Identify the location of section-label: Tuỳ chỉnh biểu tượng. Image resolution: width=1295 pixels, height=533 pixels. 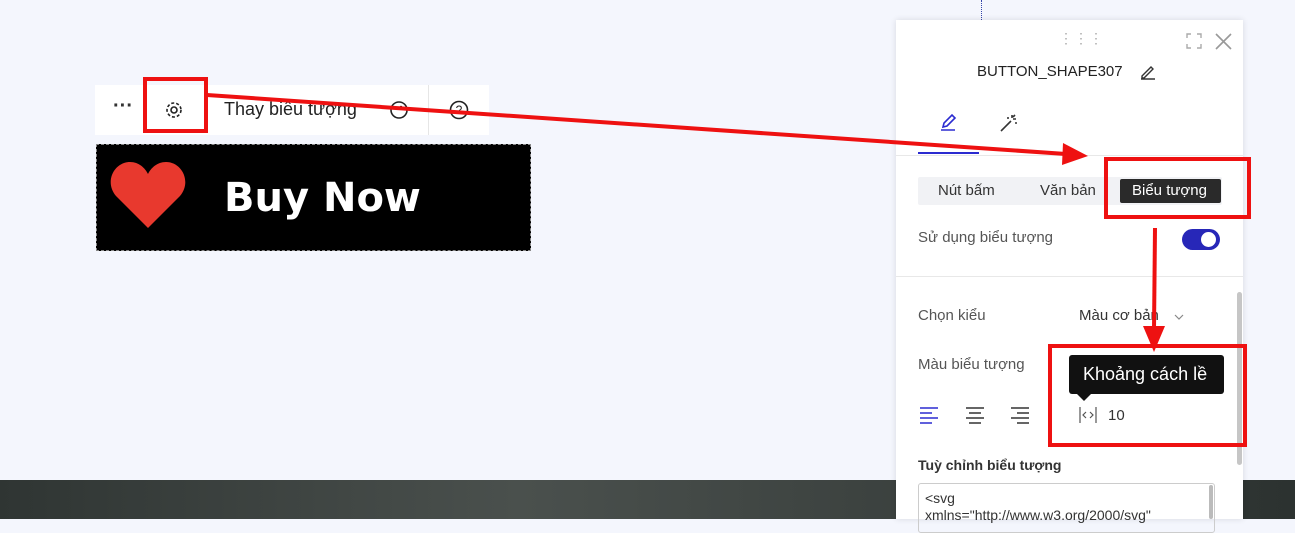
(990, 465).